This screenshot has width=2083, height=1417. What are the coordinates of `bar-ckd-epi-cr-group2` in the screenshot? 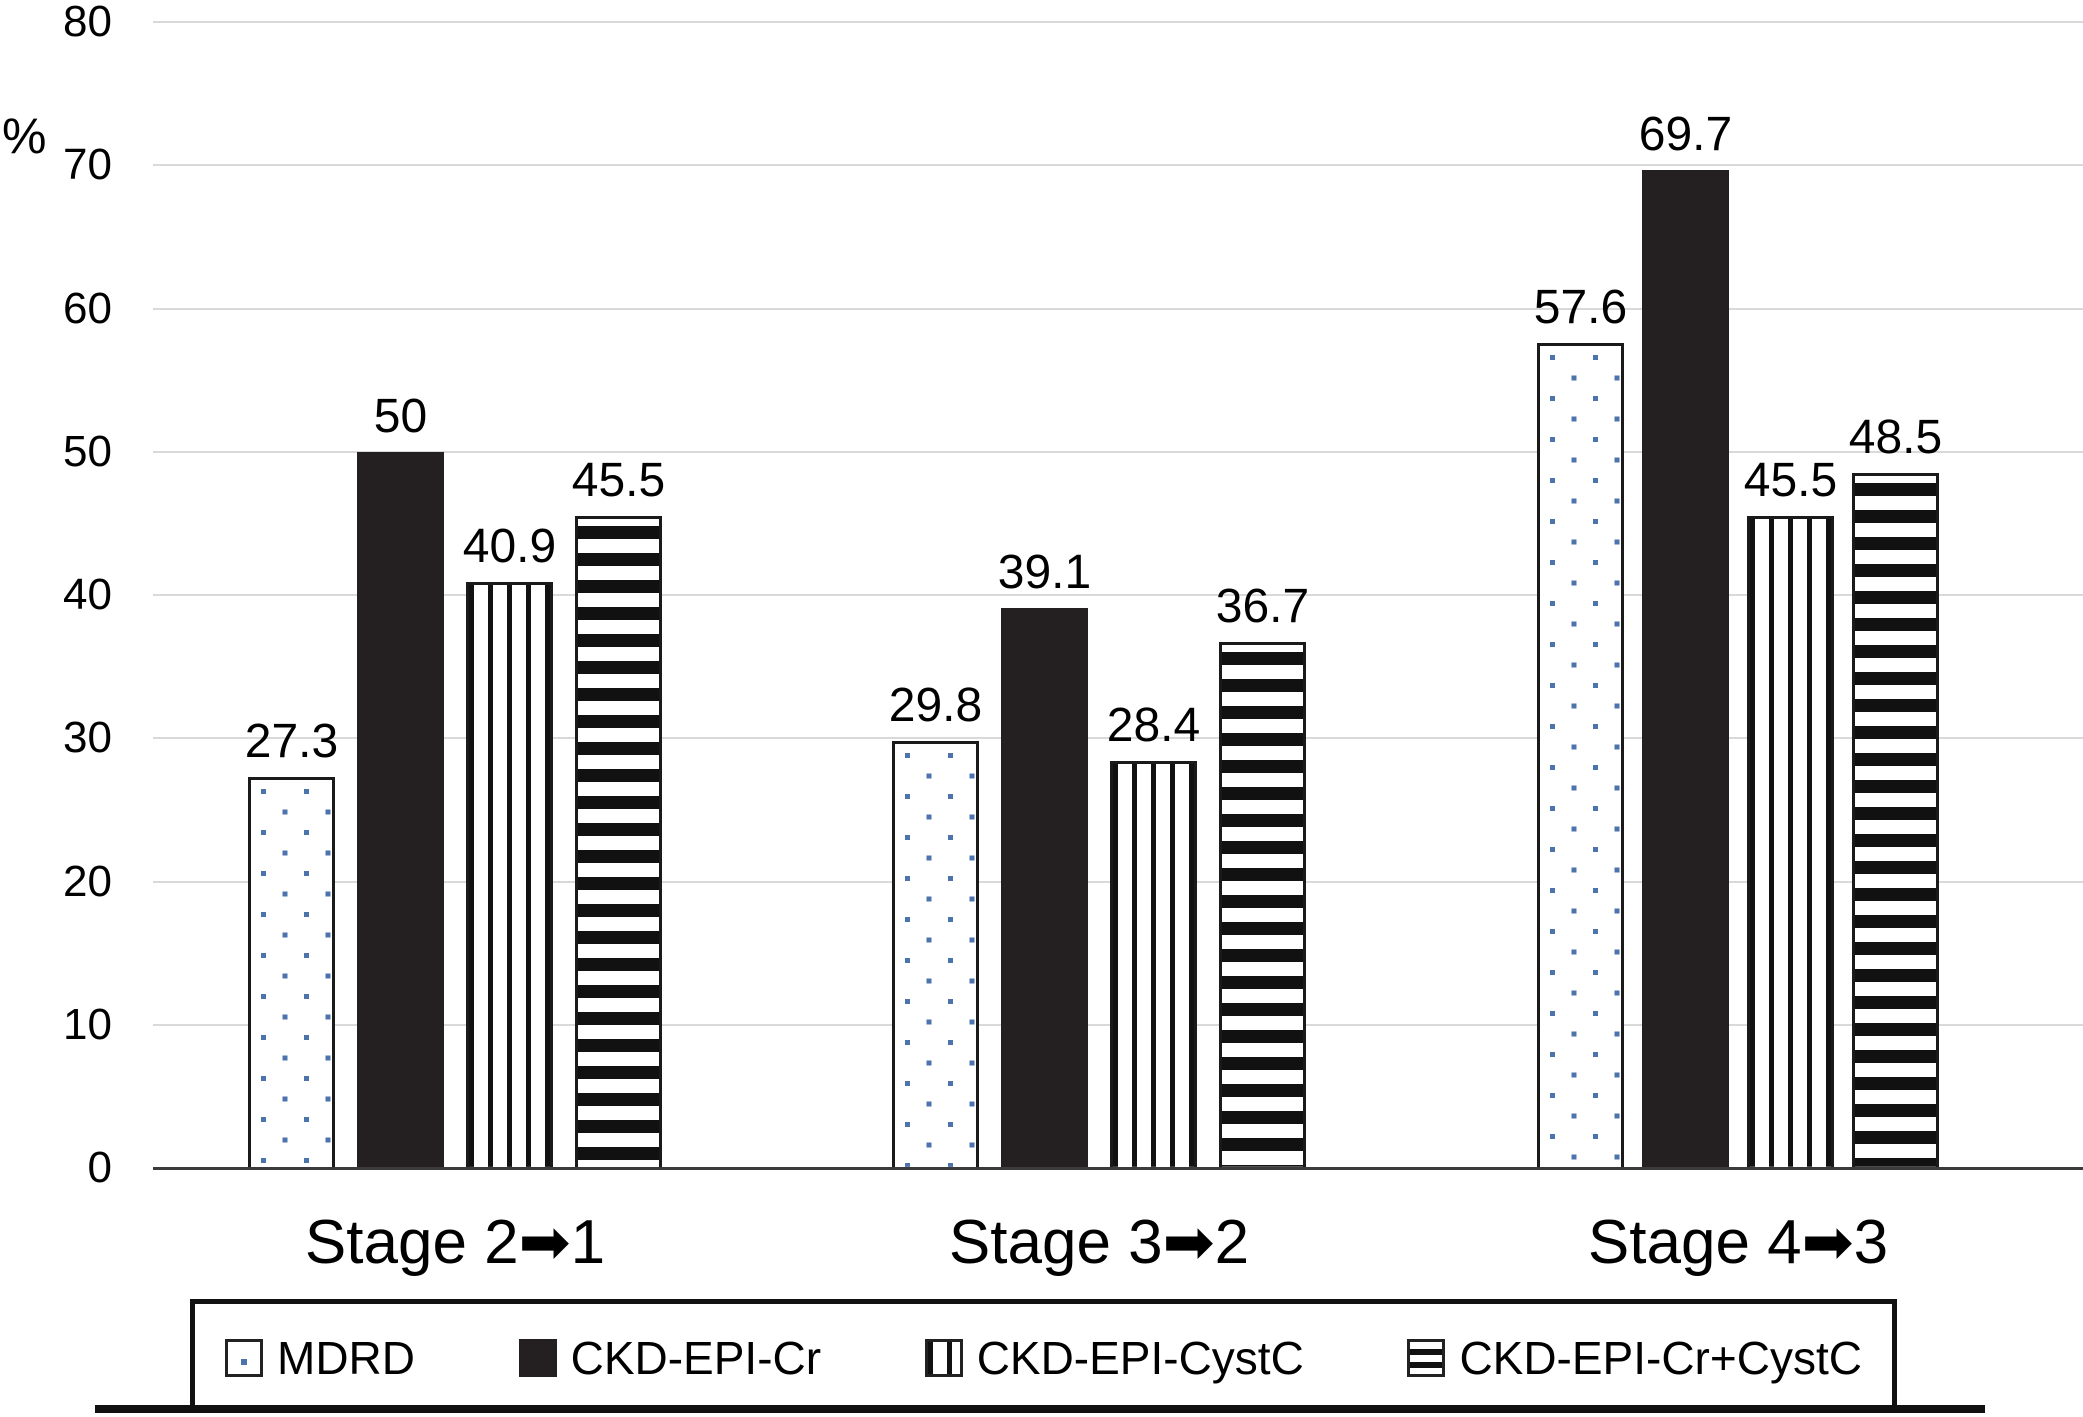 It's located at (1044, 888).